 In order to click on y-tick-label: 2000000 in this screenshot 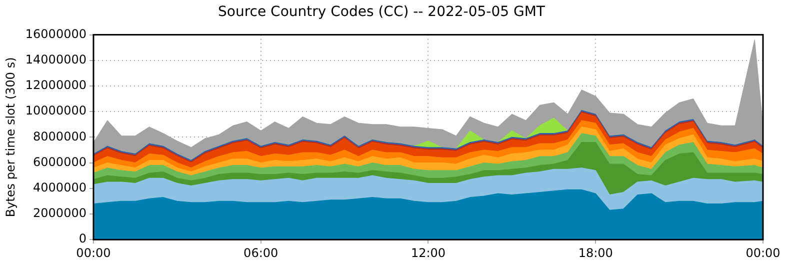, I will do `click(59, 213)`.